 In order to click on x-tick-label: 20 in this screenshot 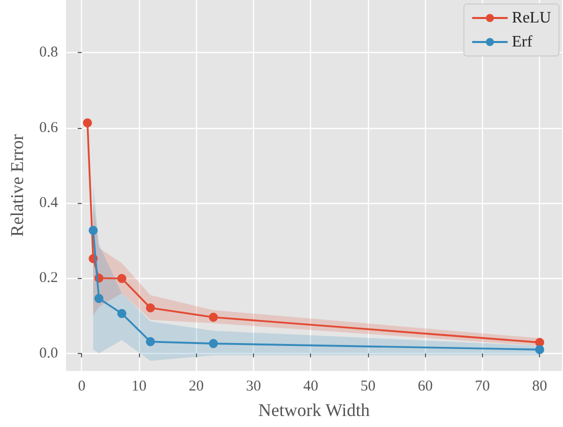, I will do `click(196, 386)`.